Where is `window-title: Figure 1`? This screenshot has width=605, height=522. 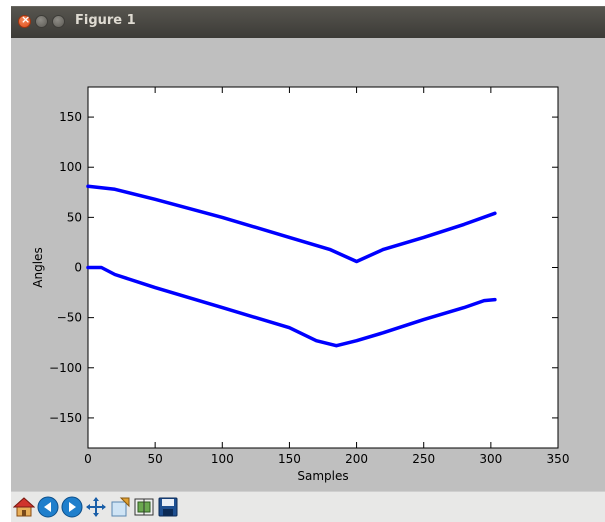
window-title: Figure 1 is located at coordinates (105, 20).